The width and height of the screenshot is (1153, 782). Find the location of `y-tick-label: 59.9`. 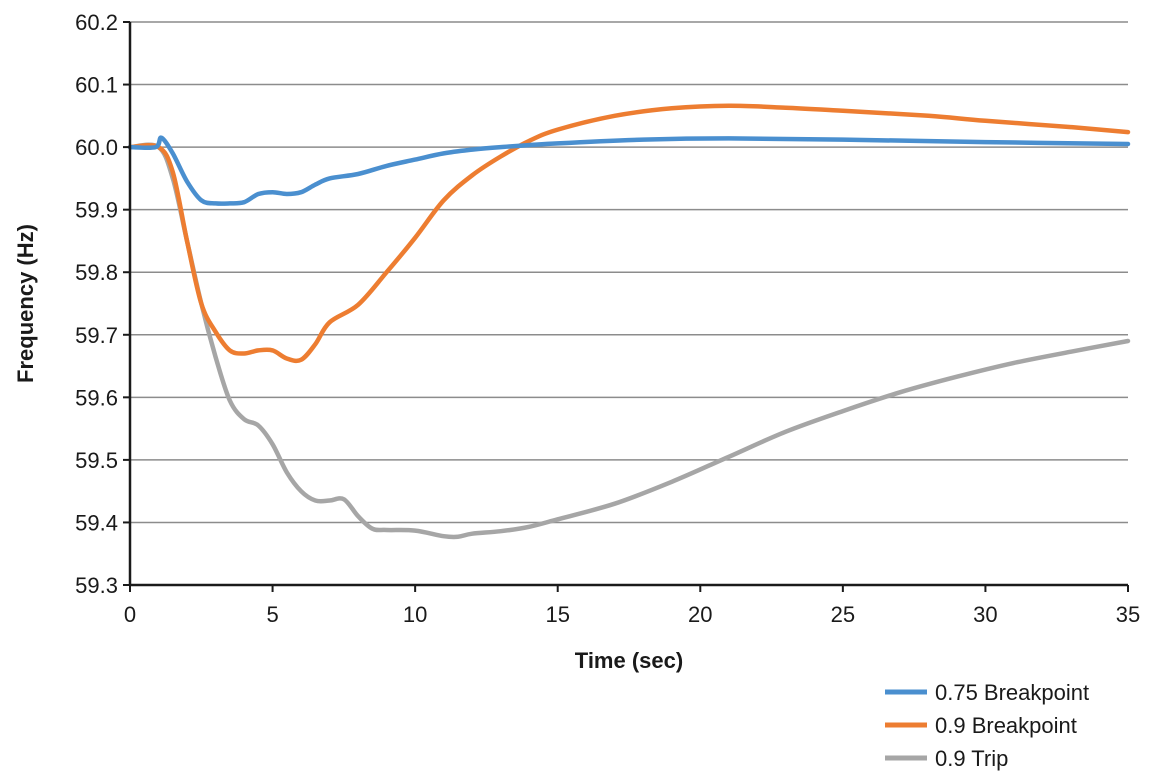

y-tick-label: 59.9 is located at coordinates (96, 210).